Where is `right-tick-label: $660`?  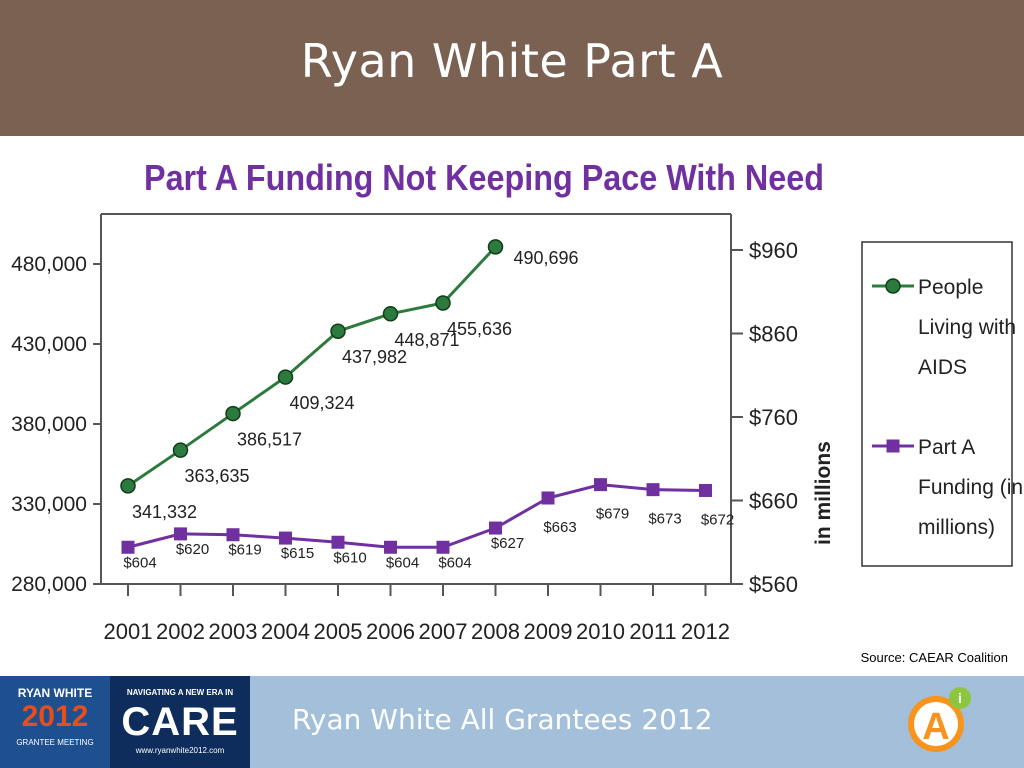
right-tick-label: $660 is located at coordinates (773, 501).